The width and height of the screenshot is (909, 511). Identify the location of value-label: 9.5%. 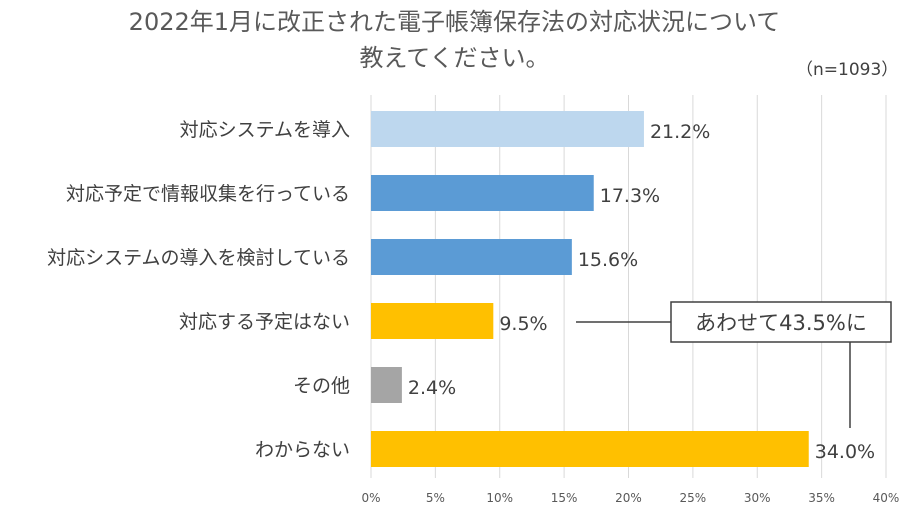
(523, 324).